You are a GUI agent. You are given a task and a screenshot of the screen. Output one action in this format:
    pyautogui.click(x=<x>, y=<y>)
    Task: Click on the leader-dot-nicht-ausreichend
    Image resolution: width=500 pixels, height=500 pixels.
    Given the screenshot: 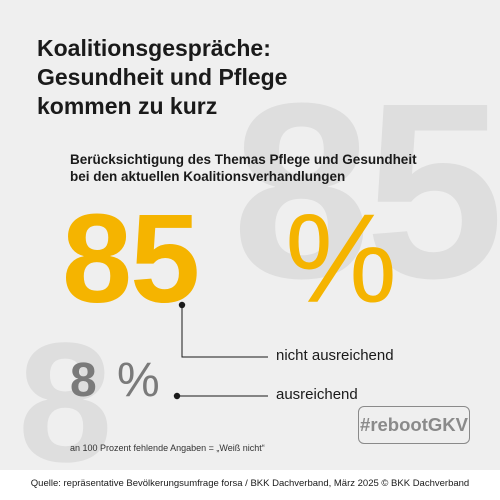 What is the action you would take?
    pyautogui.click(x=182, y=305)
    